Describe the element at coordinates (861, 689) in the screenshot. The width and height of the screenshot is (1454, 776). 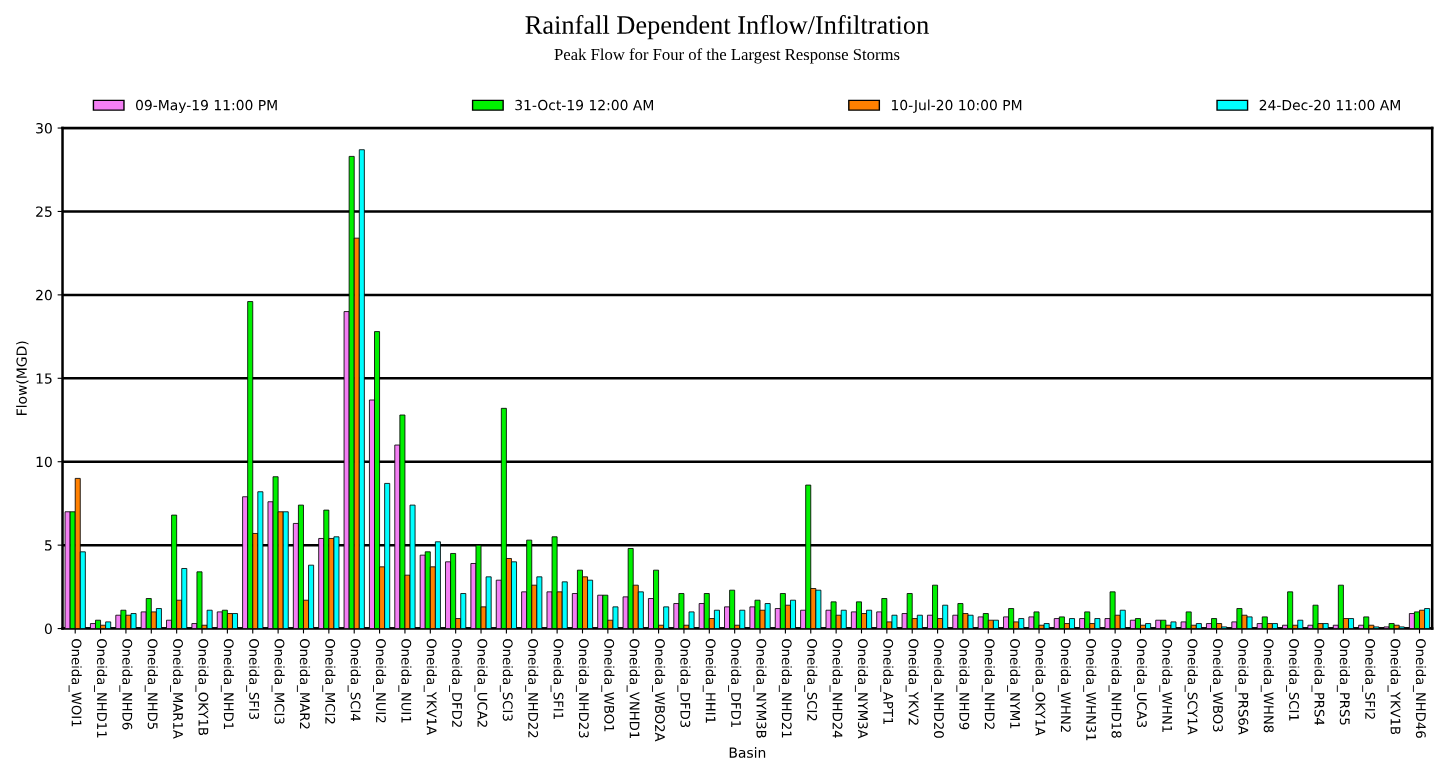
I see `x-tick-label: Oneida_NYM3A` at that location.